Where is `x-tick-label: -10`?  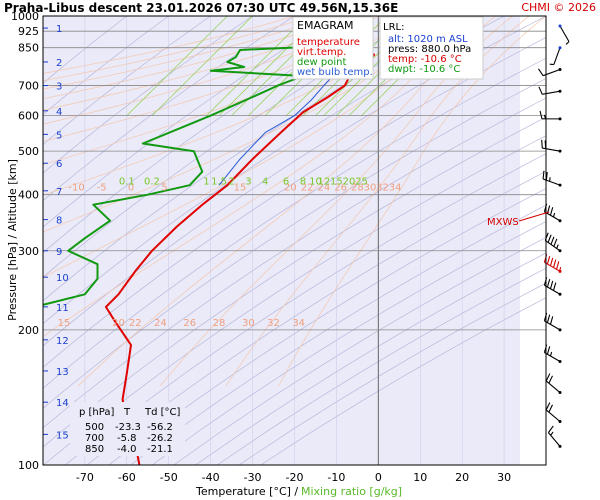
x-tick-label: -10 is located at coordinates (336, 477).